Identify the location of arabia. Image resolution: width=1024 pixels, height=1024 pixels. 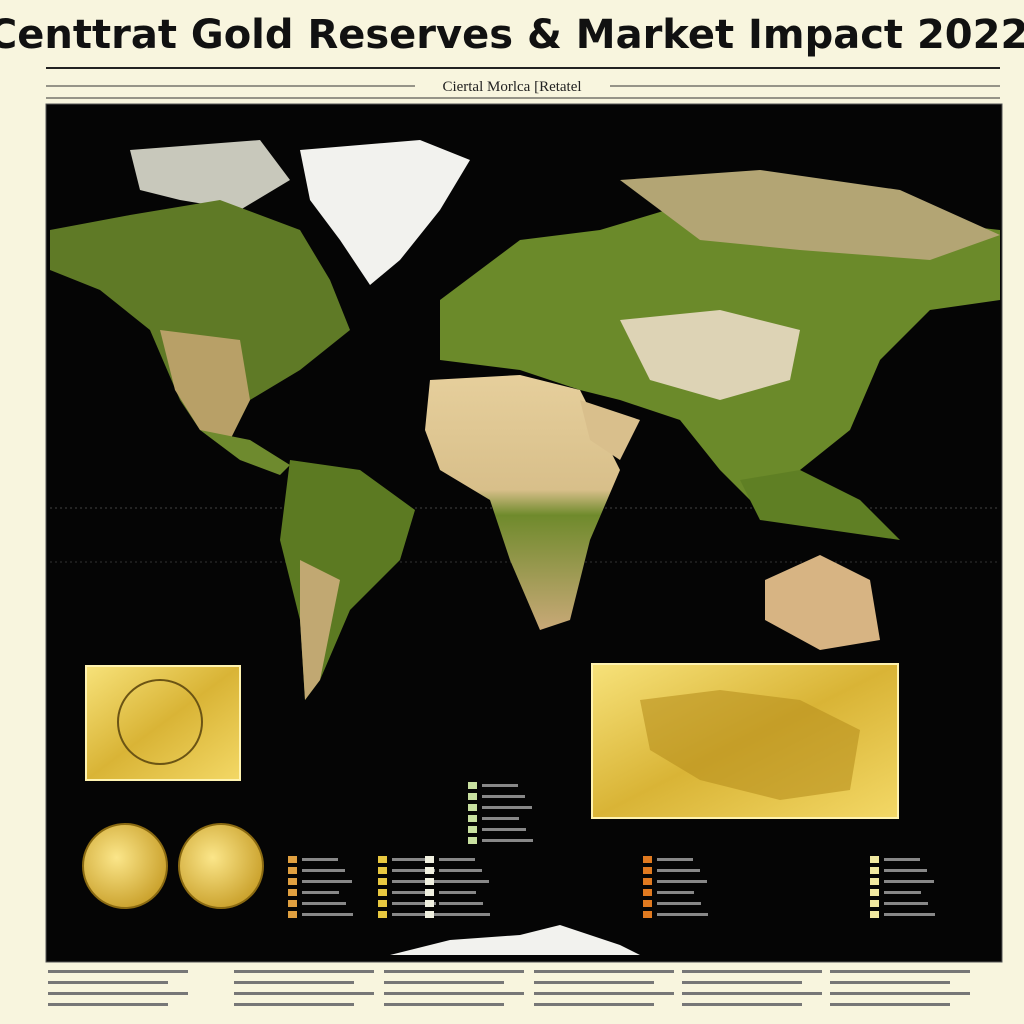
(610, 430).